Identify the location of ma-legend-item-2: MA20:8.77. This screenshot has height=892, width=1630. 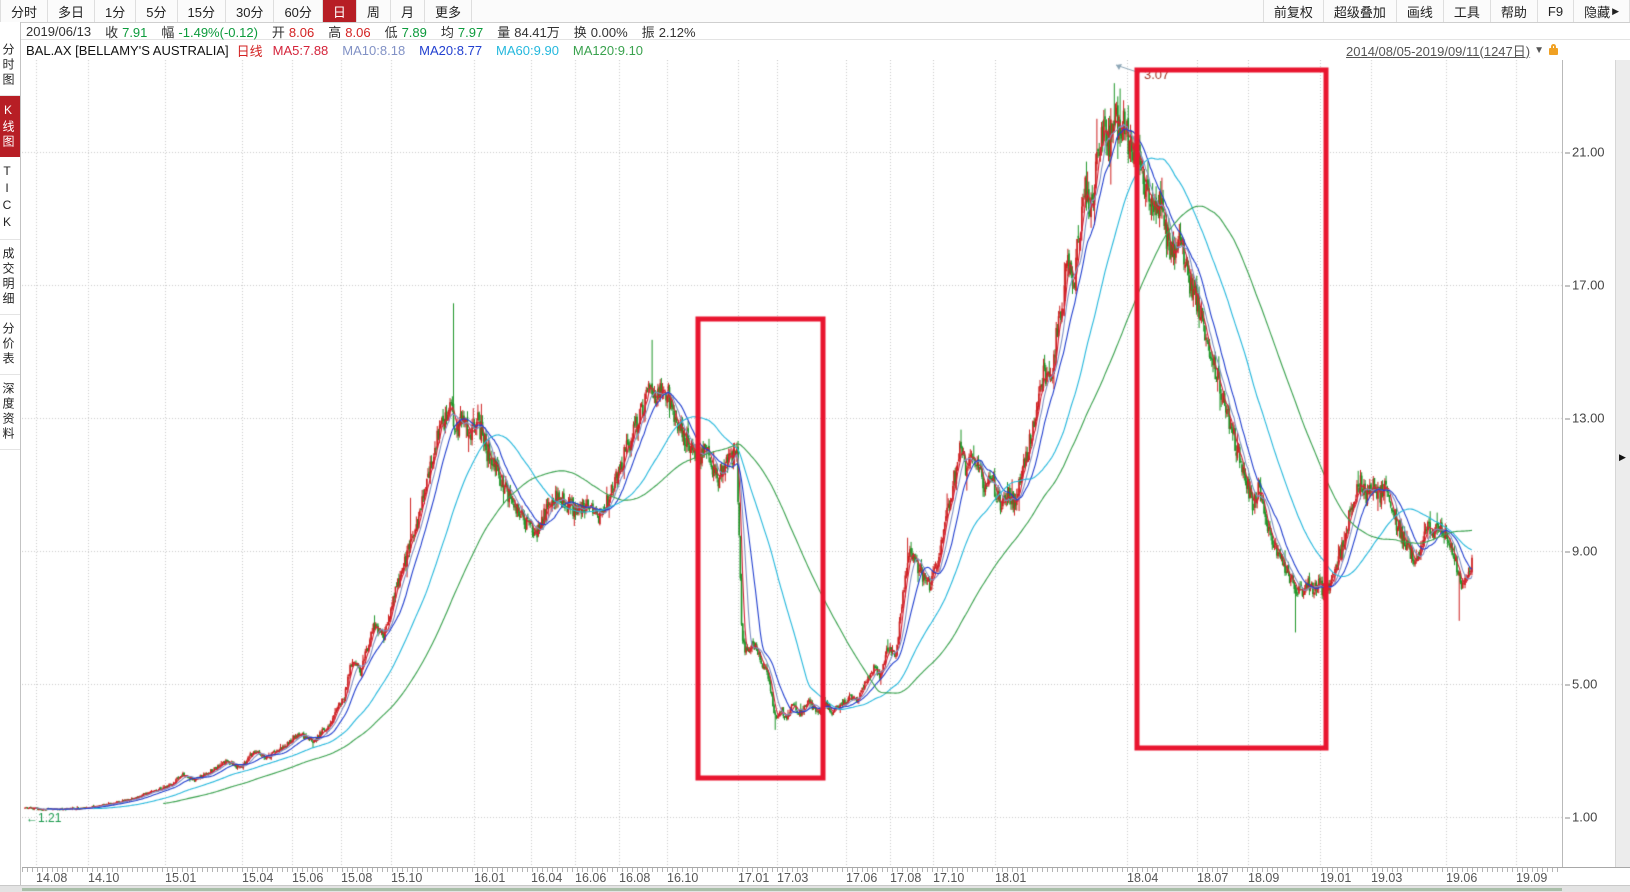
(451, 50).